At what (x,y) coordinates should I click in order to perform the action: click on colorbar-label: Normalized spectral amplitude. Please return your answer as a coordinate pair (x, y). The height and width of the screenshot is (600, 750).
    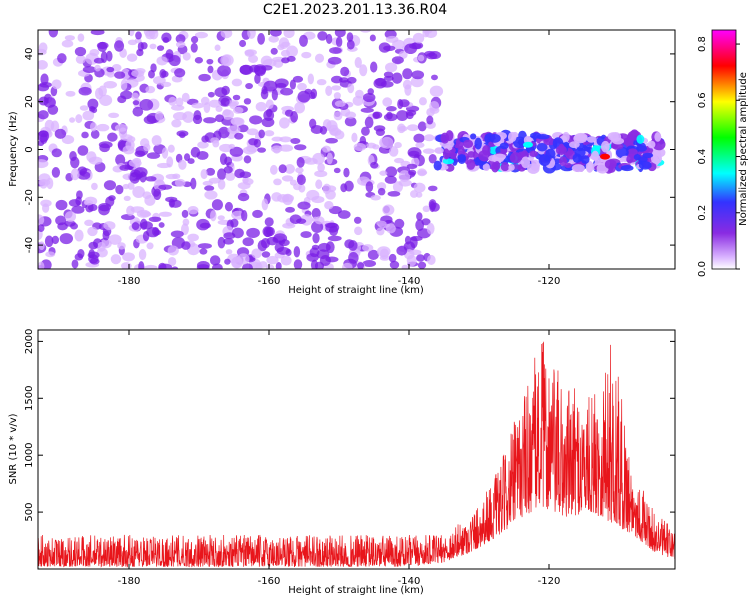
    Looking at the image, I should click on (743, 149).